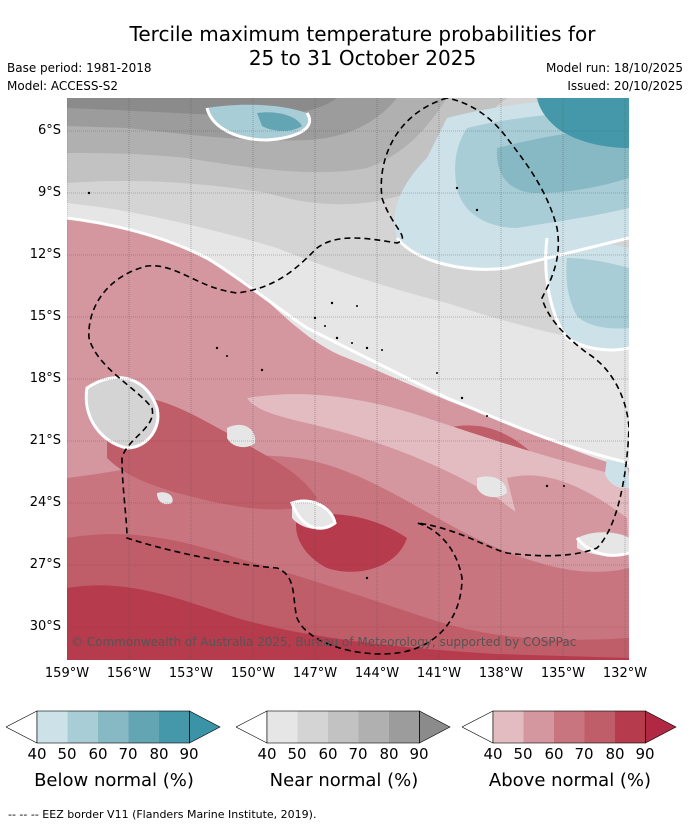  I want to click on lat-tick-18s: 18°S, so click(45, 378).